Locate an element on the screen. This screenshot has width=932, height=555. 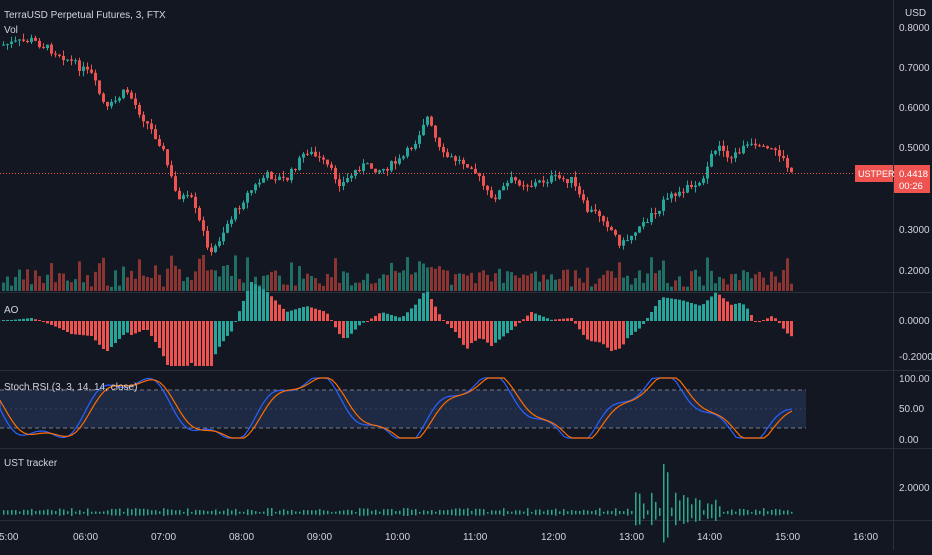
symbol-title: TerraUSD Perpetual Futures, 3, FTX is located at coordinates (85, 15).